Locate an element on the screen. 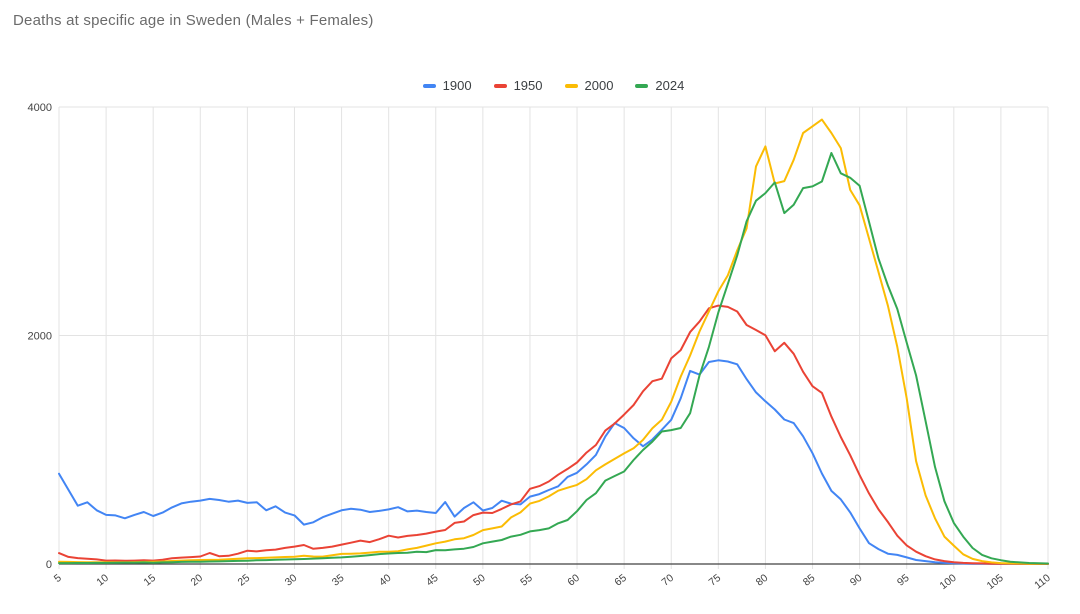 The image size is (1080, 614). x-tick-label: 60 is located at coordinates (573, 580).